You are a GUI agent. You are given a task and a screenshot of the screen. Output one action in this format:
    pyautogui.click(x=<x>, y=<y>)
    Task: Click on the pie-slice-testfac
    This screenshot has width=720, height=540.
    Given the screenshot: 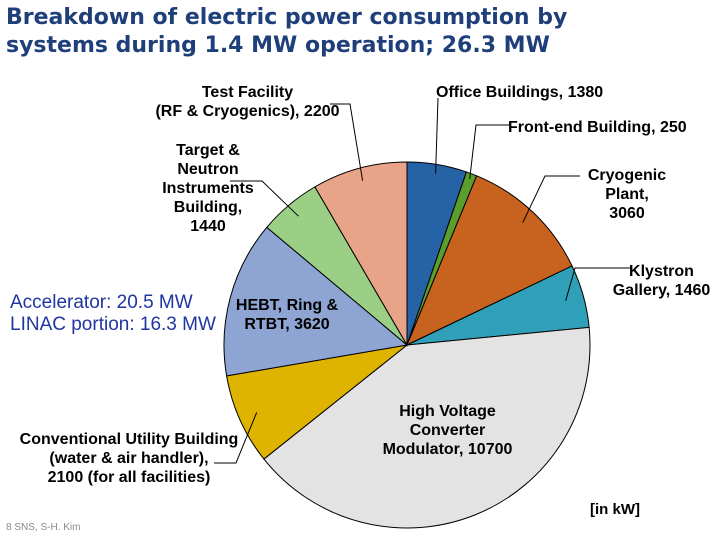 What is the action you would take?
    pyautogui.click(x=361, y=254)
    